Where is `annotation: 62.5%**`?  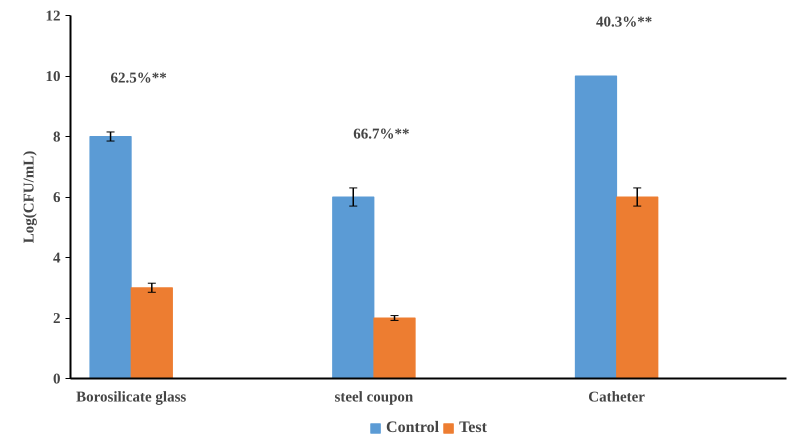 annotation: 62.5%** is located at coordinates (138, 78).